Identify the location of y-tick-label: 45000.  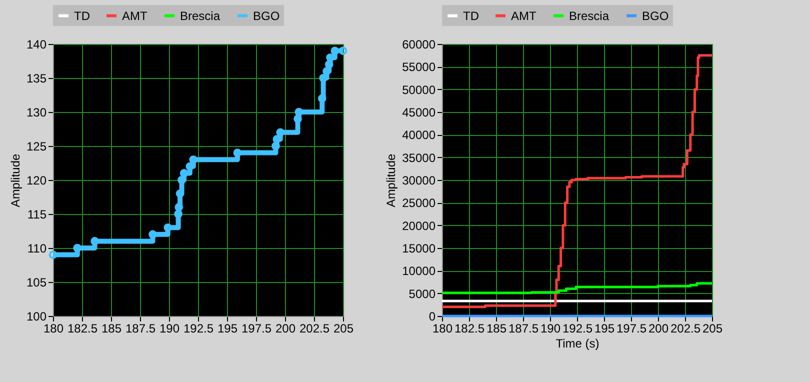
(419, 113).